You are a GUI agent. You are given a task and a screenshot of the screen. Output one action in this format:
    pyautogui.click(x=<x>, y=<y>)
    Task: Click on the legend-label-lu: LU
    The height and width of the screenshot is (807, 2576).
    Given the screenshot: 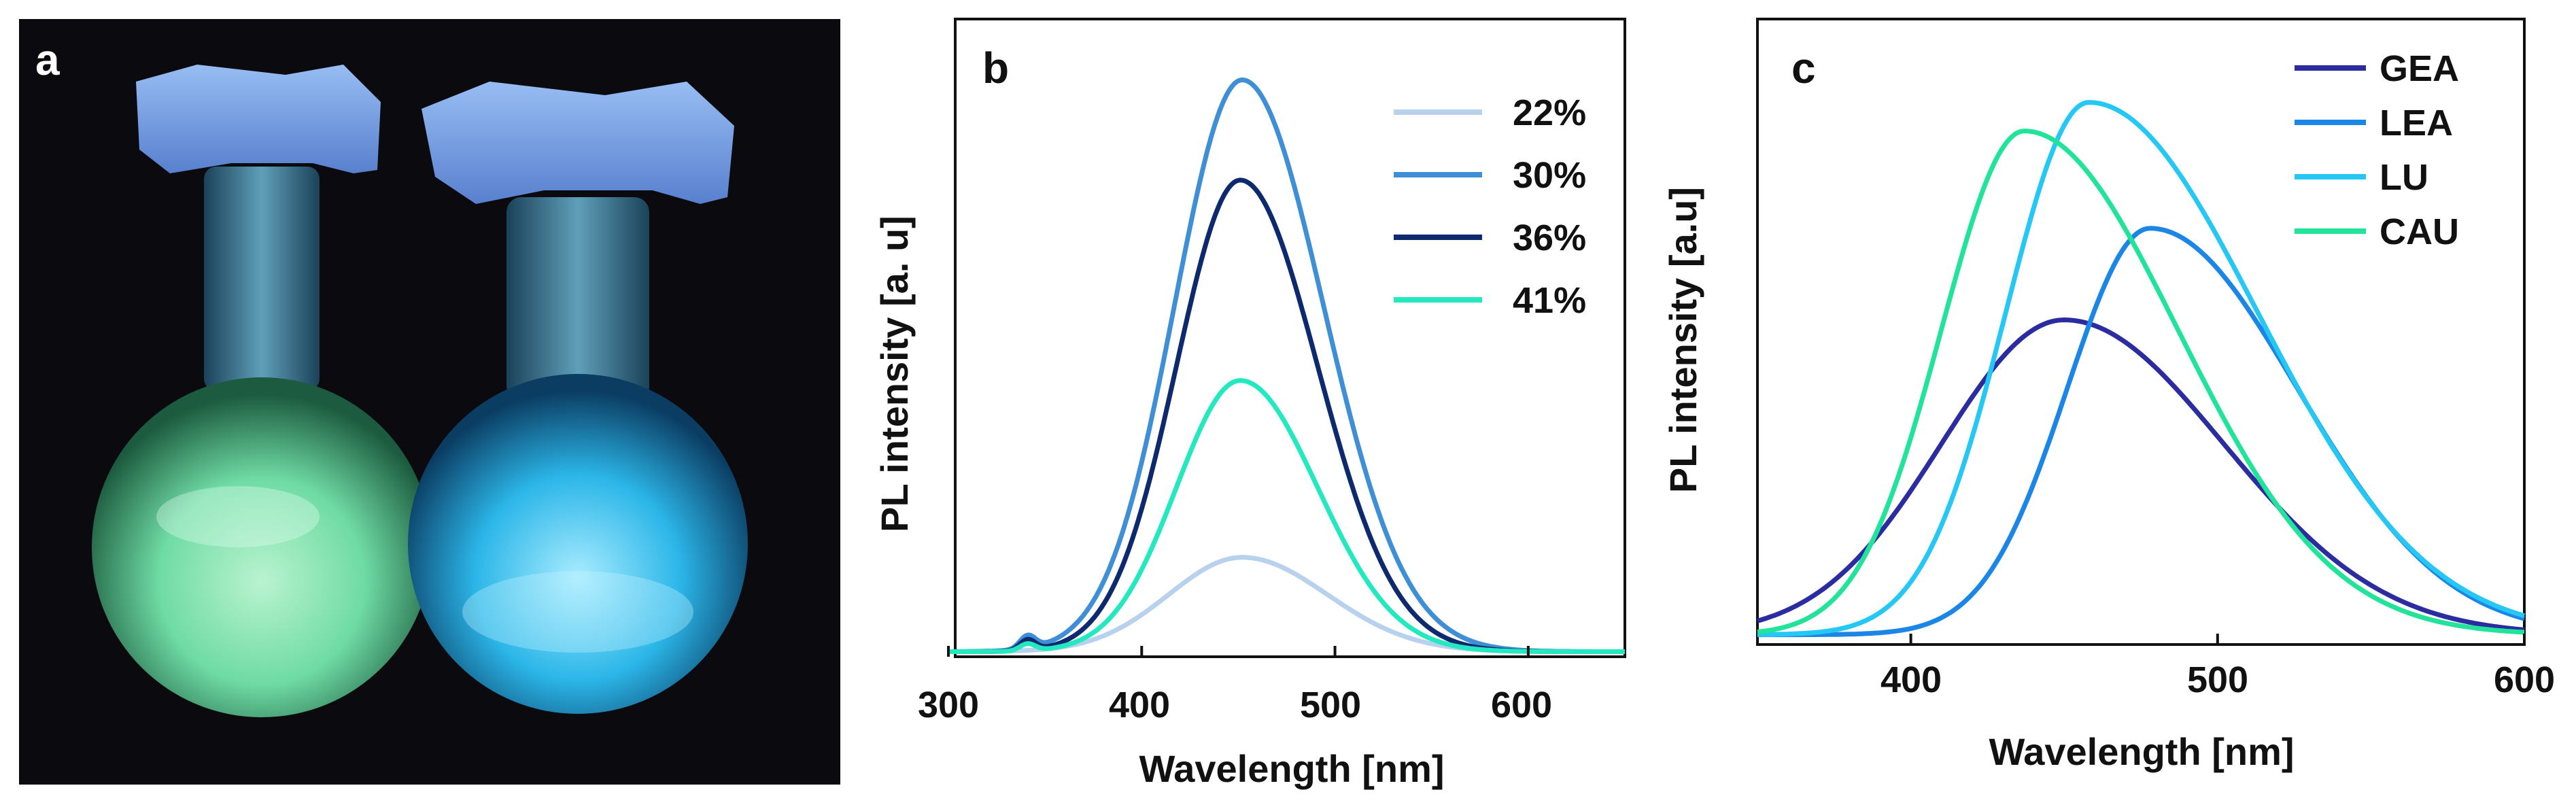 What is the action you would take?
    pyautogui.click(x=2404, y=178)
    